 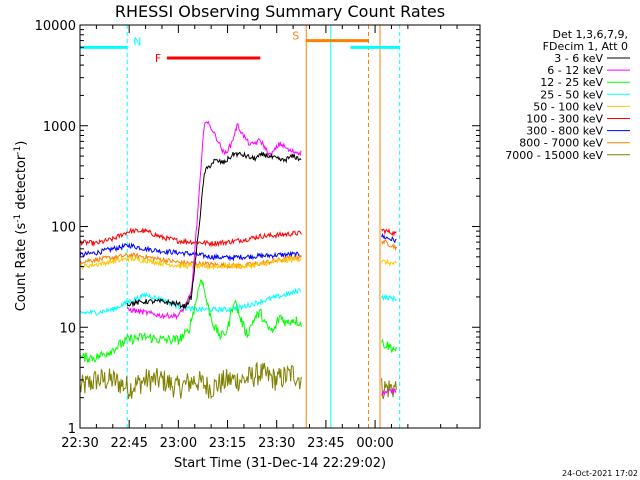 What do you see at coordinates (79, 443) in the screenshot?
I see `x-tick-label-0: 22:30` at bounding box center [79, 443].